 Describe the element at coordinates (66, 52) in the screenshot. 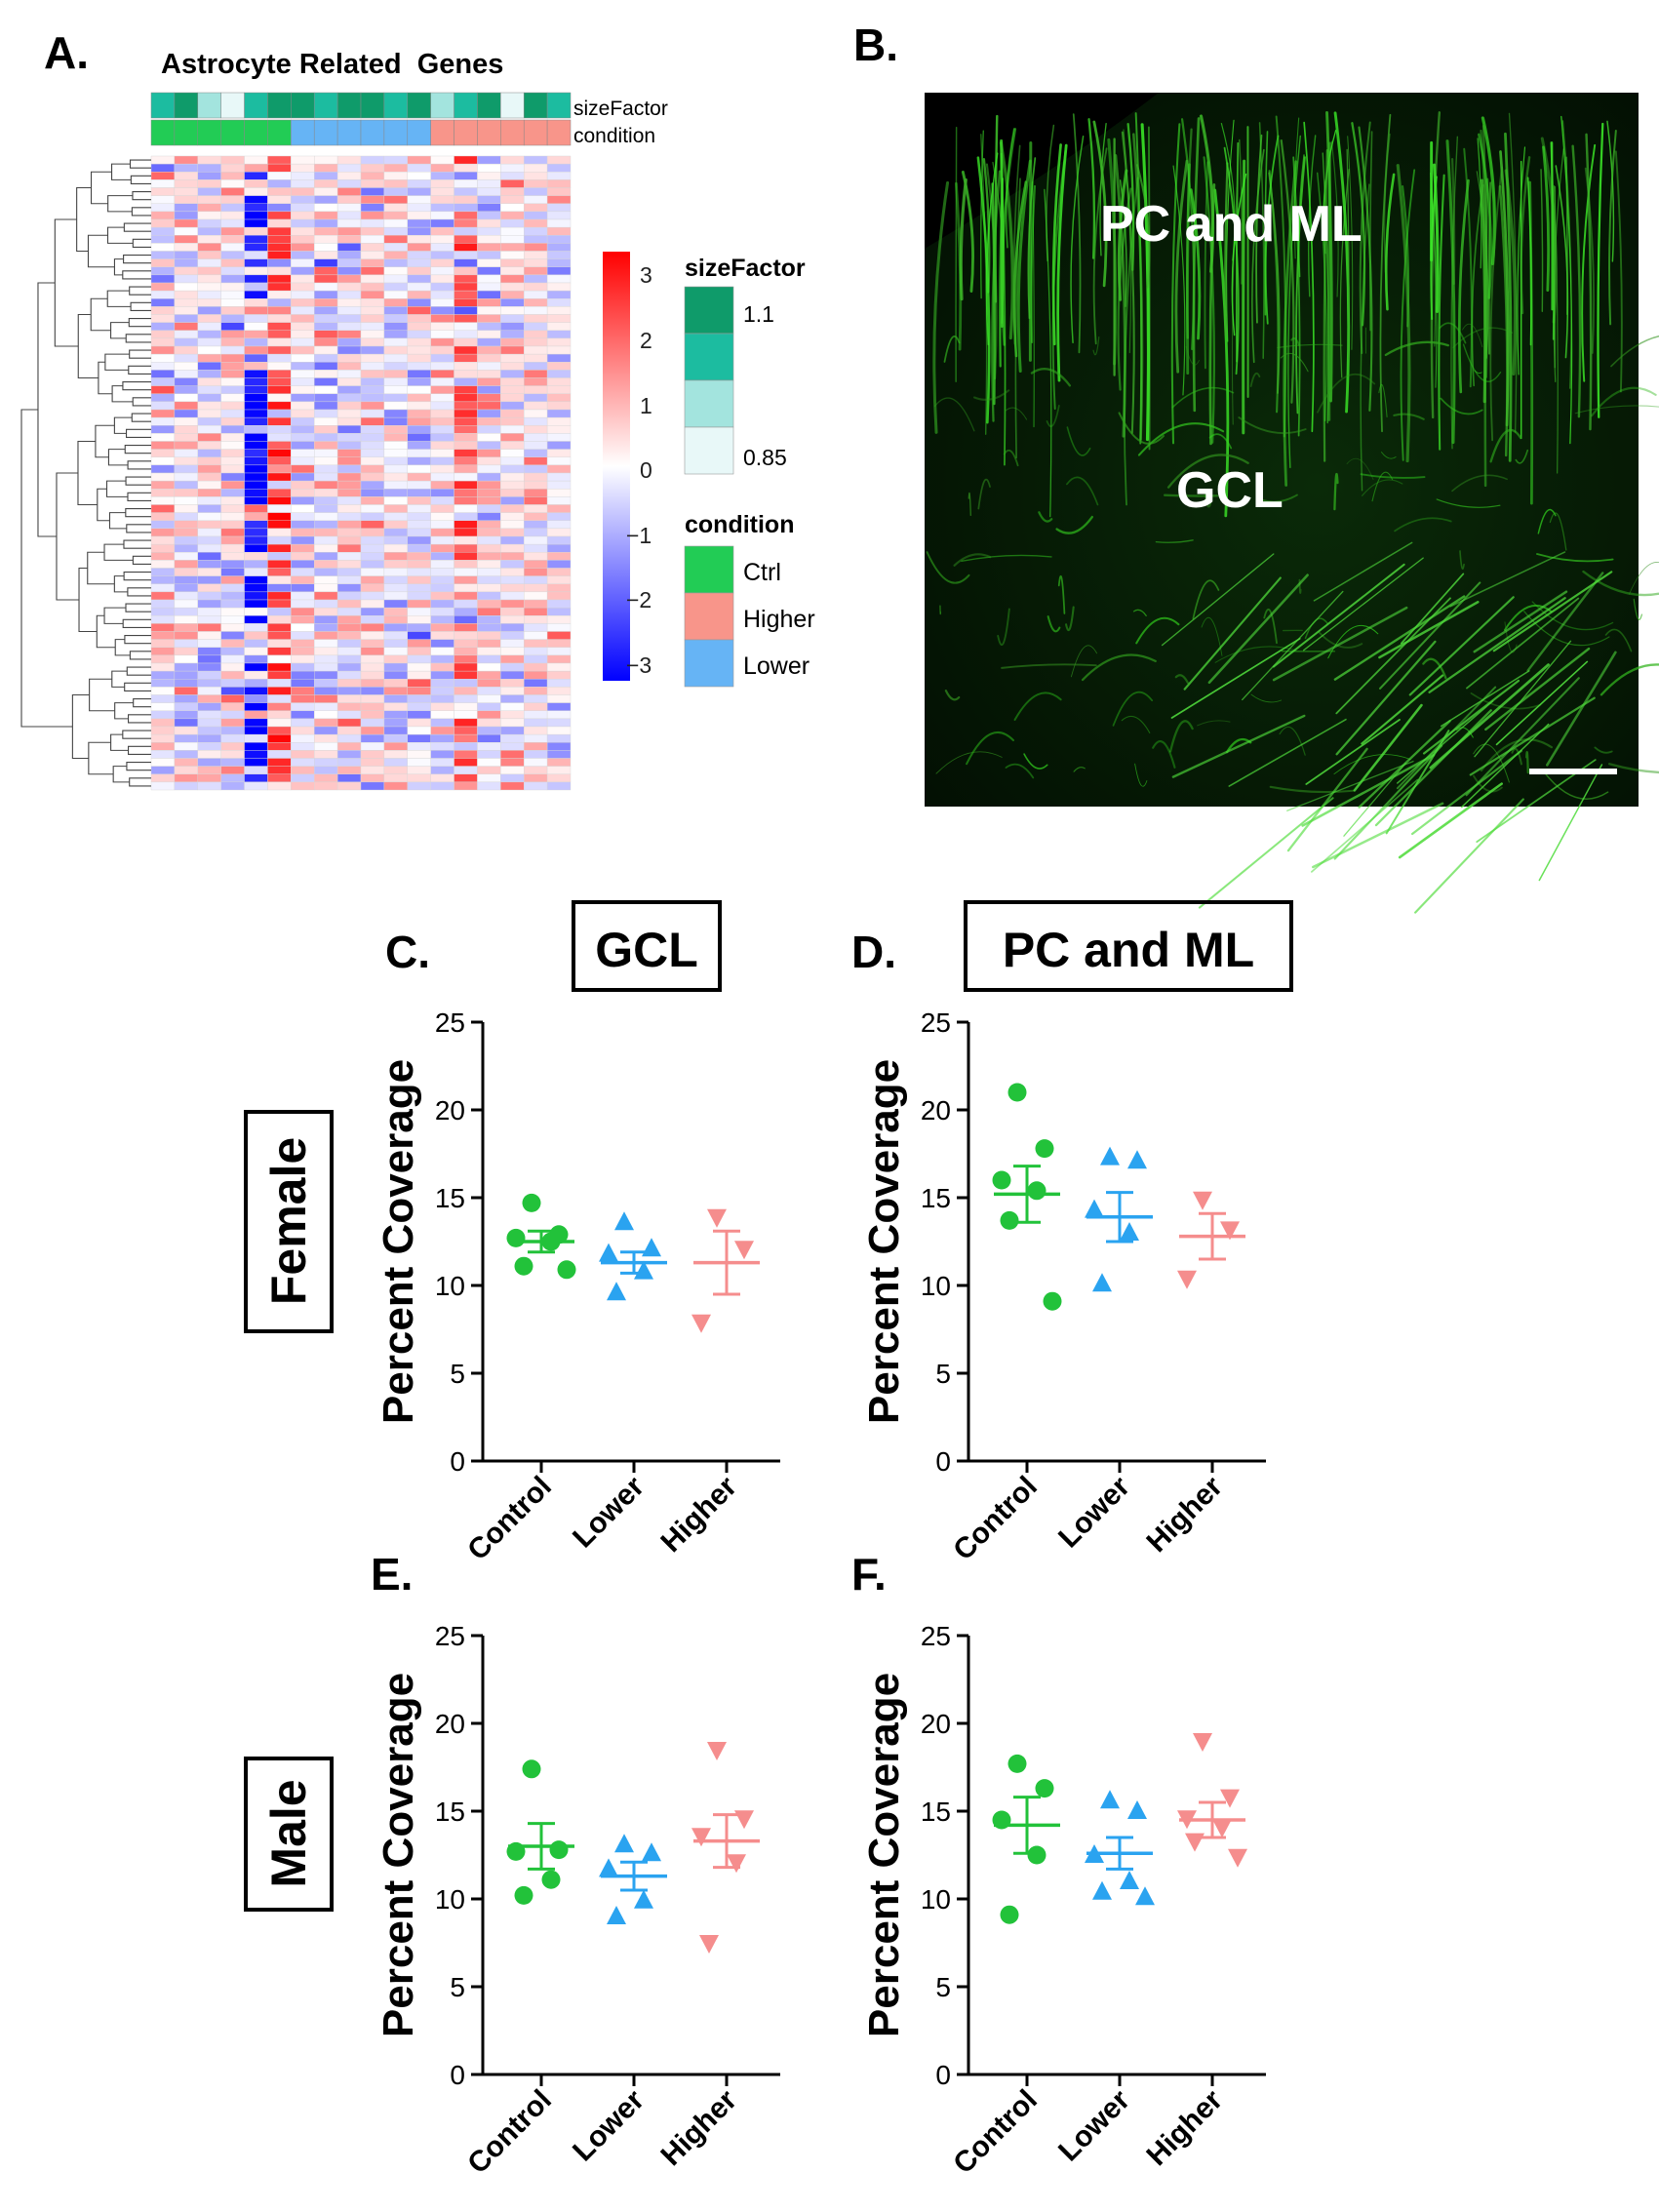

I see `panel-letter-a: A.` at that location.